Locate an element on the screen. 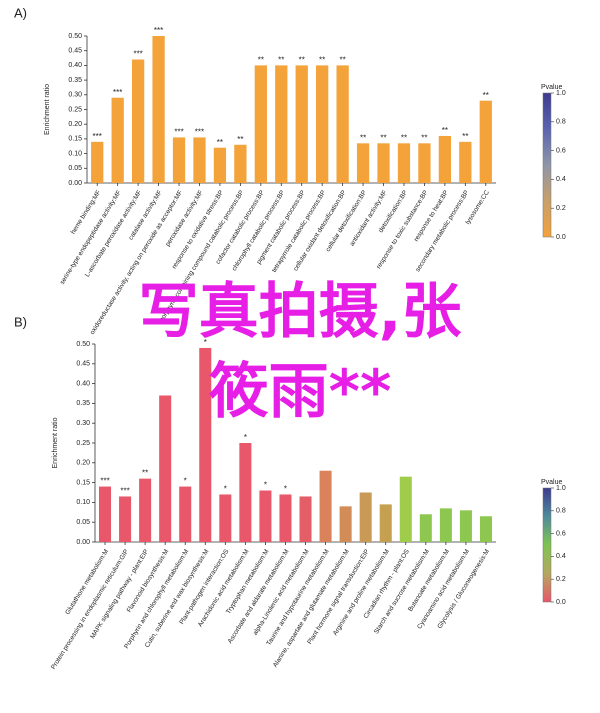  panel-label: A) is located at coordinates (20, 12).